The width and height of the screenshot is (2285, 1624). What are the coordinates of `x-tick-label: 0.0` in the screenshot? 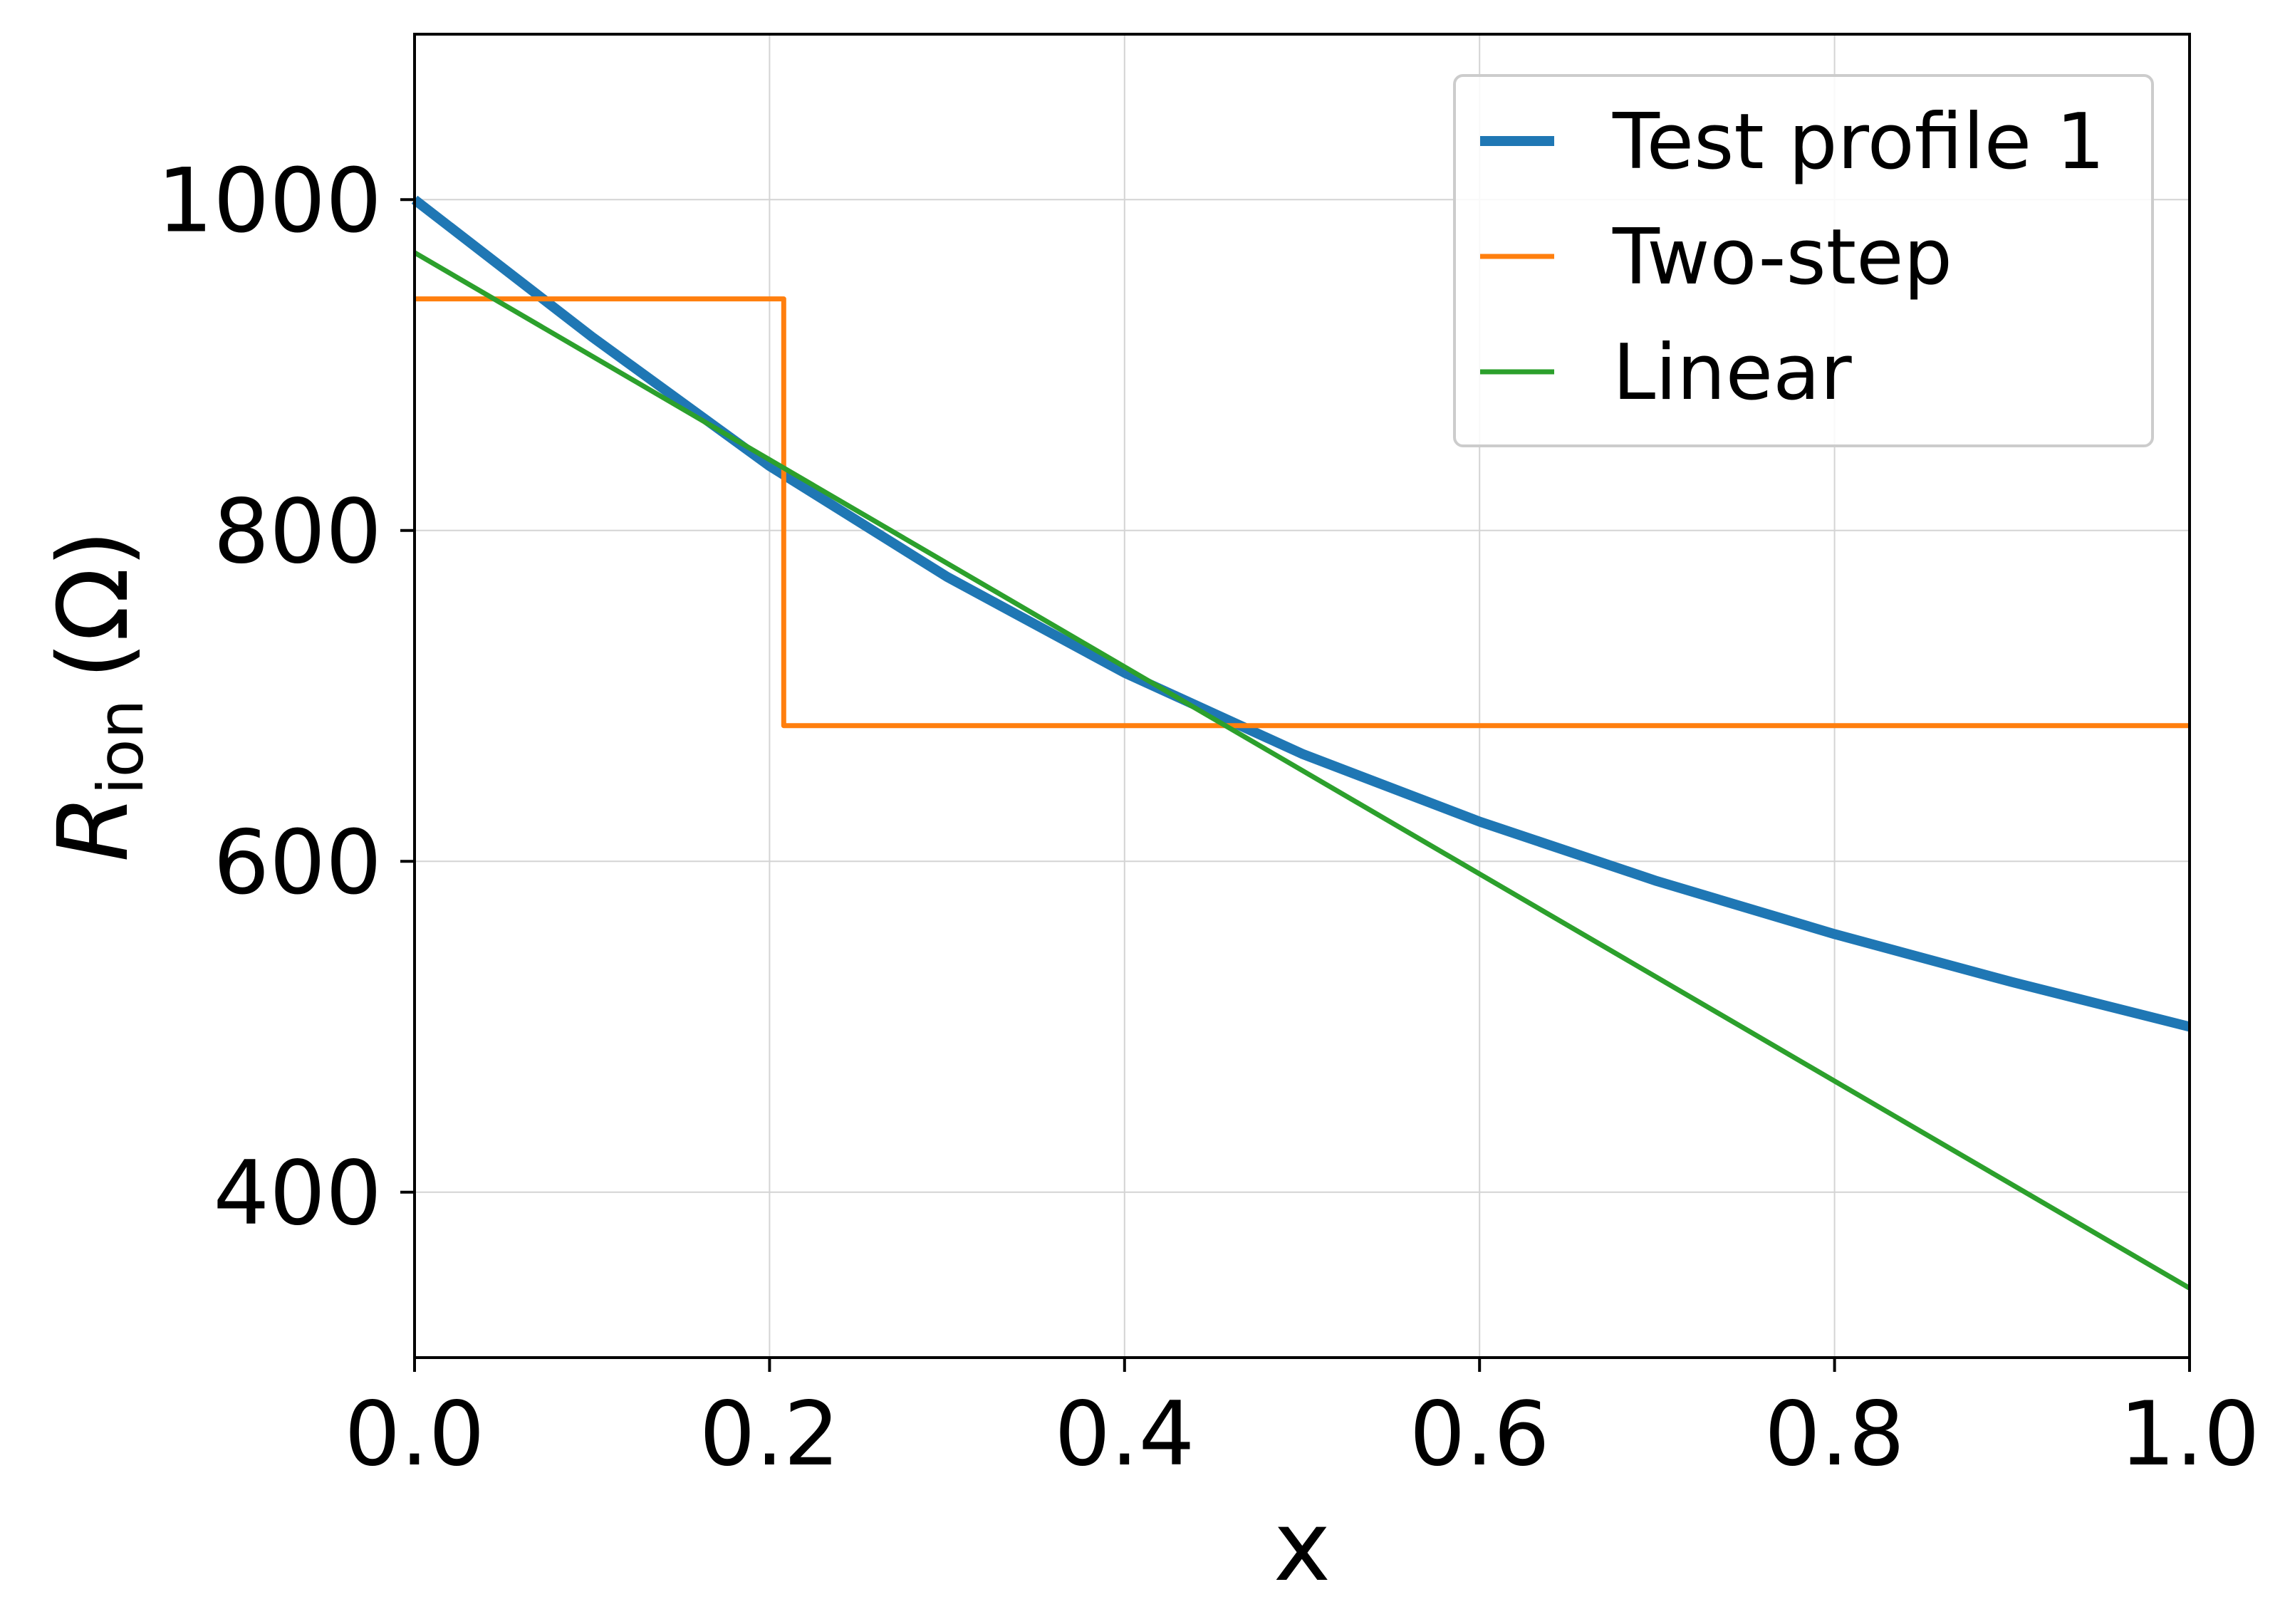 It's located at (414, 1434).